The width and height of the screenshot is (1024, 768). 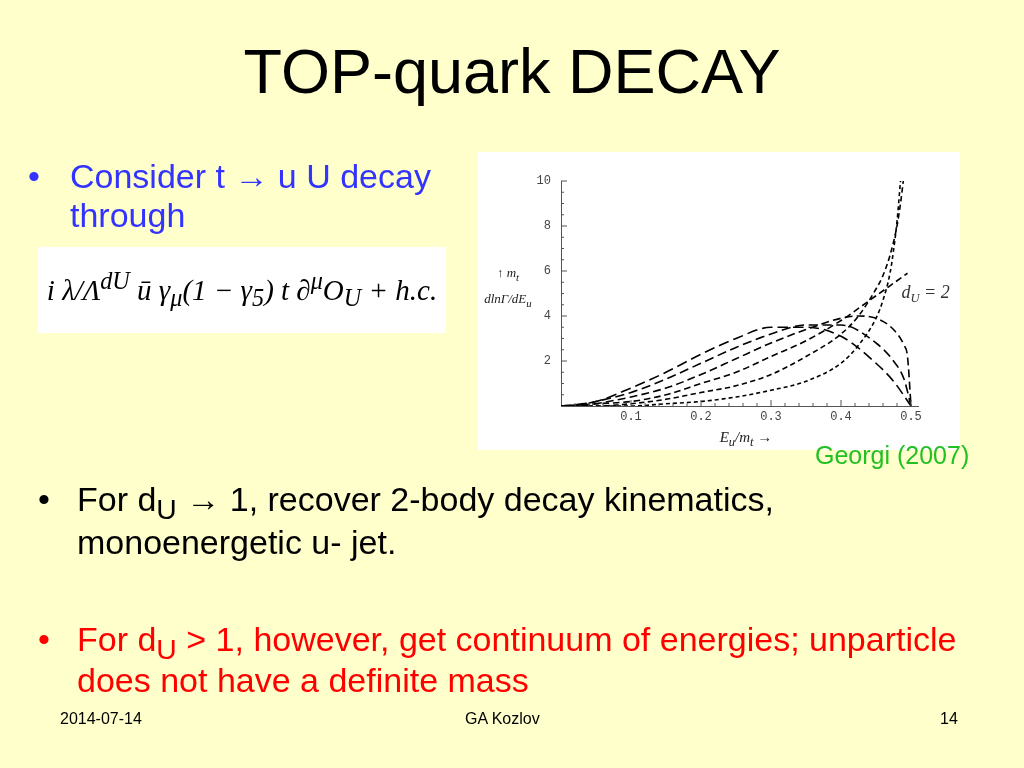 What do you see at coordinates (547, 361) in the screenshot?
I see `y-tick-label: 2` at bounding box center [547, 361].